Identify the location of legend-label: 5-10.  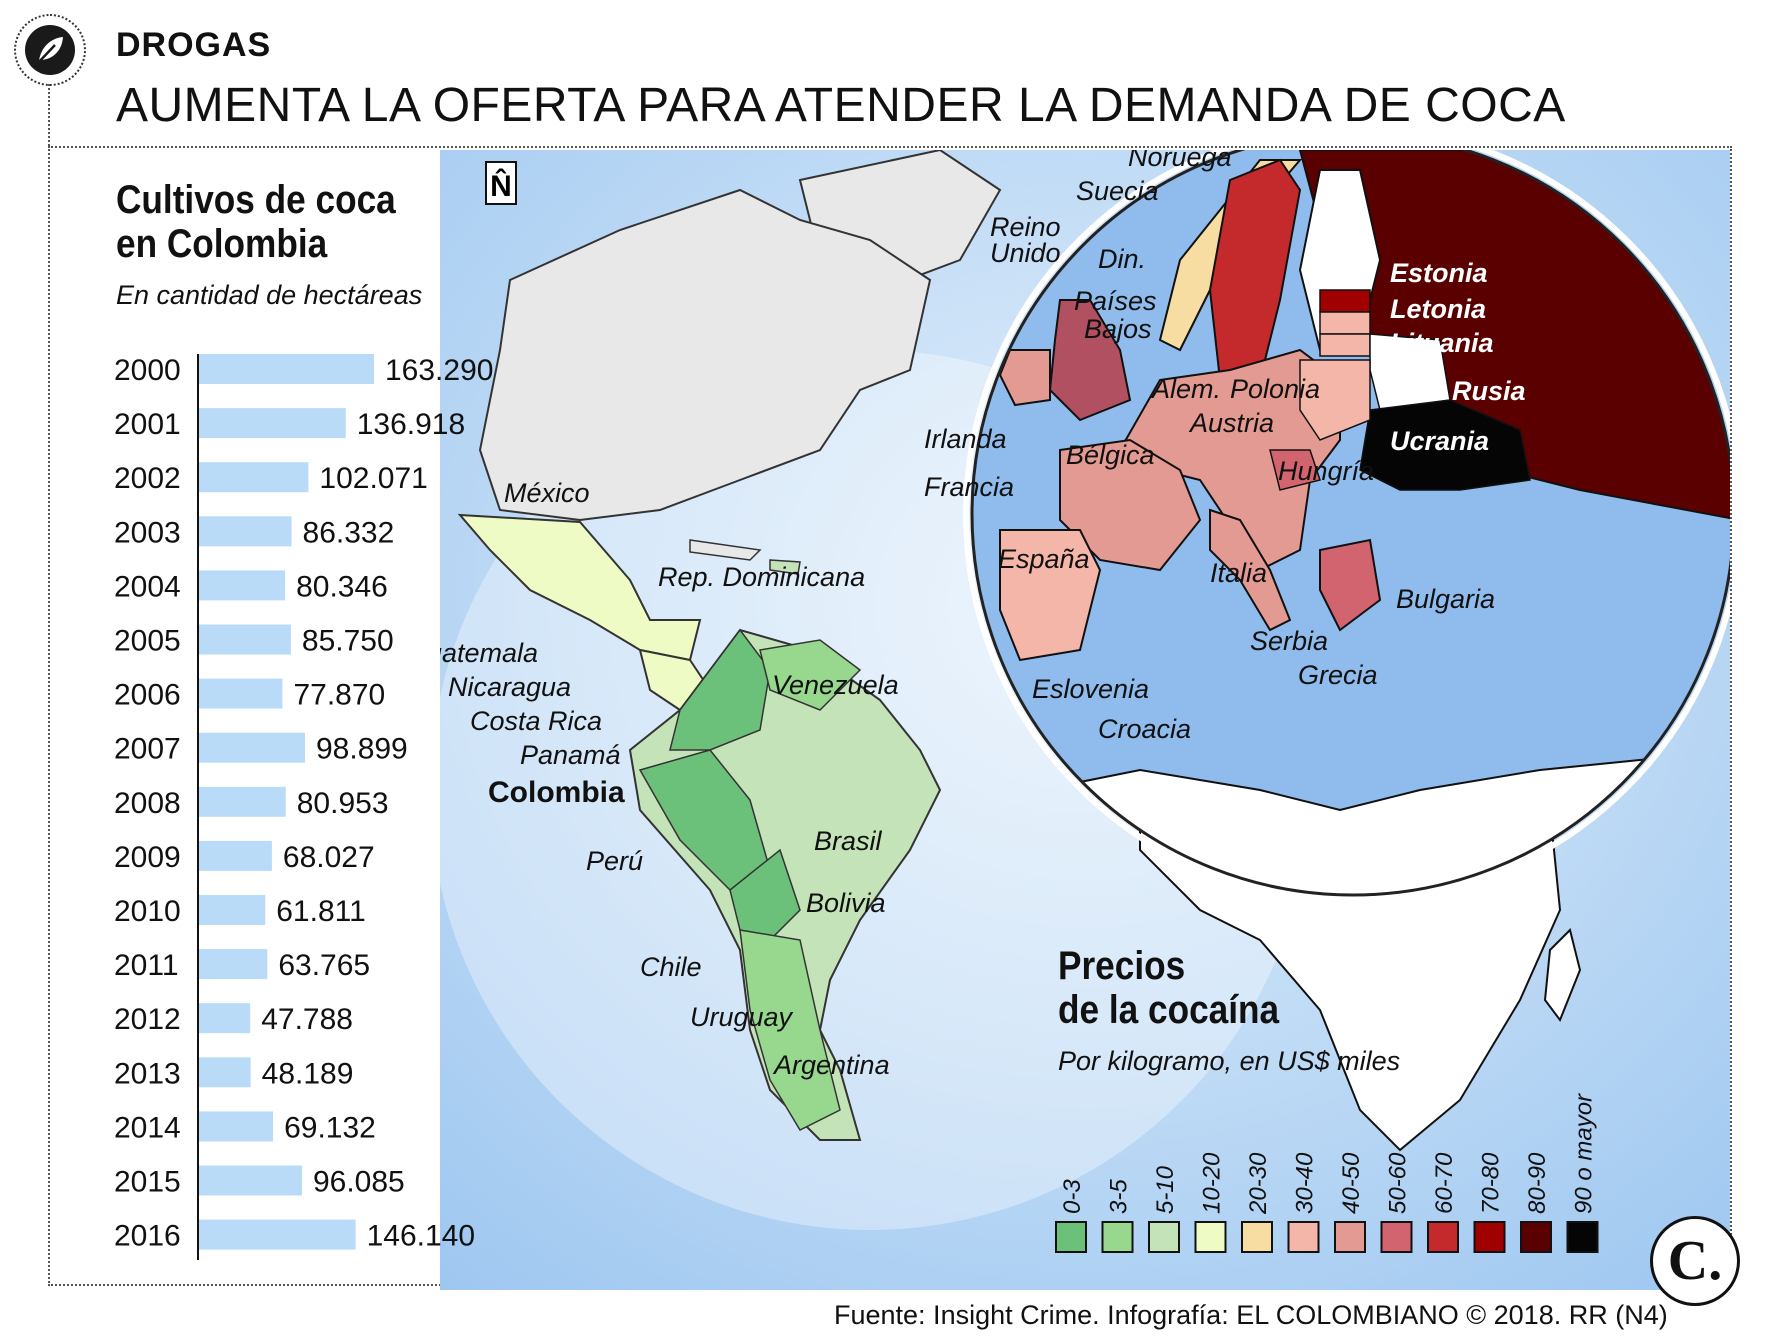
(1165, 1189).